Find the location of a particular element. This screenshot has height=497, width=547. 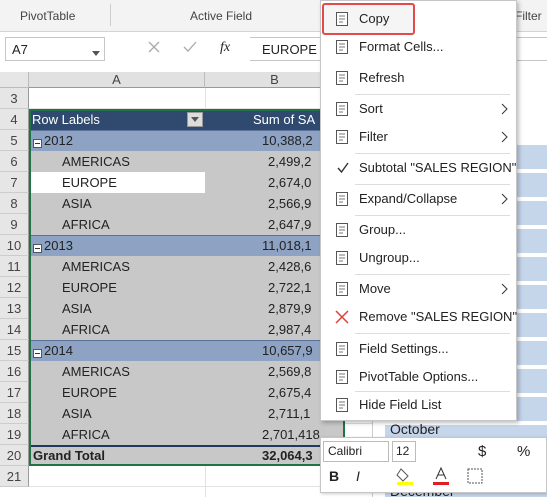

borders-button-part is located at coordinates (475, 476).